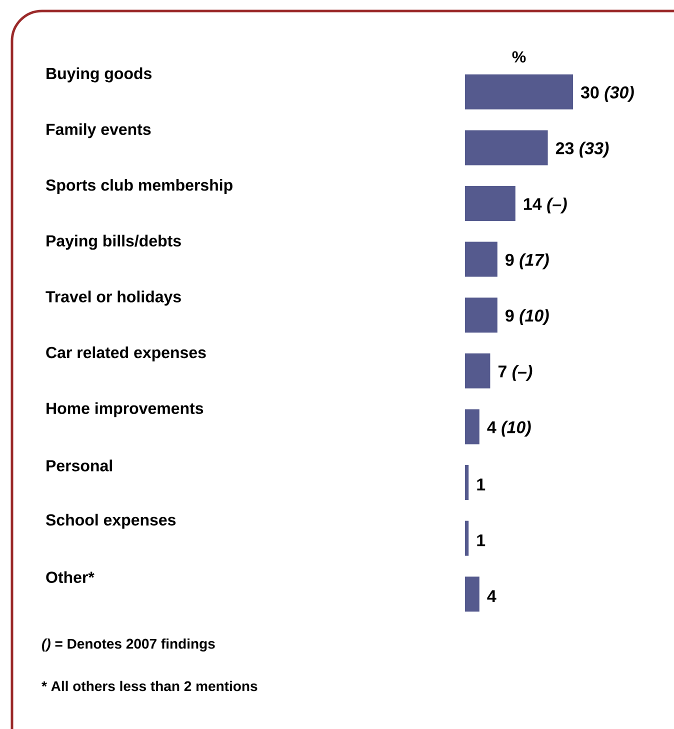 The image size is (674, 729). What do you see at coordinates (582, 150) in the screenshot?
I see `data-label: 23 (33)` at bounding box center [582, 150].